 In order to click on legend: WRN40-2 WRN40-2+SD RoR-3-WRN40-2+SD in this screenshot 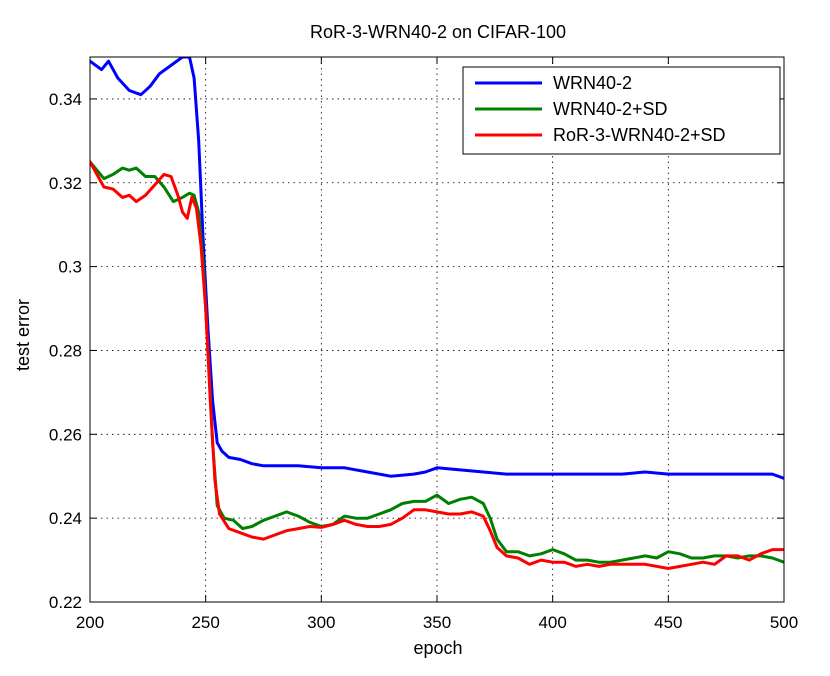, I will do `click(621, 110)`.